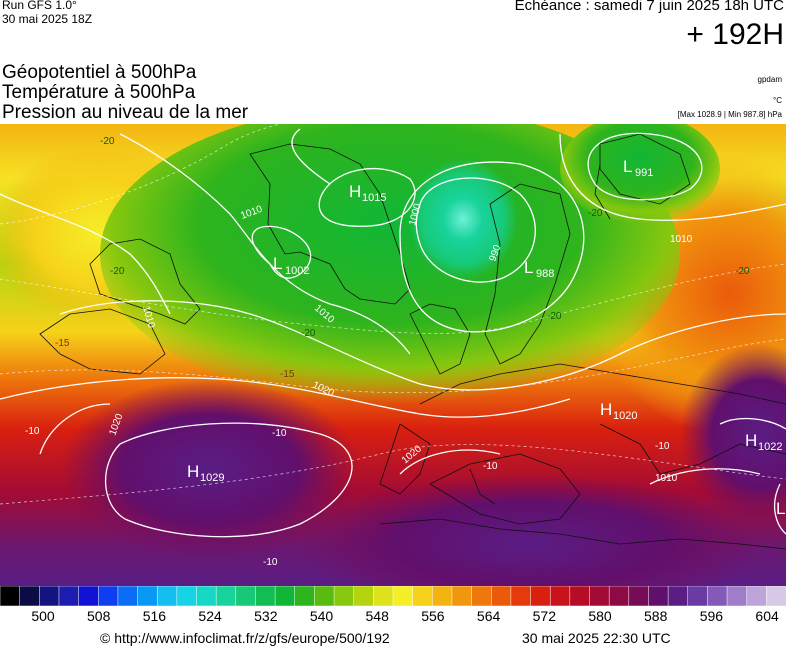 This screenshot has width=786, height=648. Describe the element at coordinates (210, 616) in the screenshot. I see `color-scale-tick: 524` at that location.